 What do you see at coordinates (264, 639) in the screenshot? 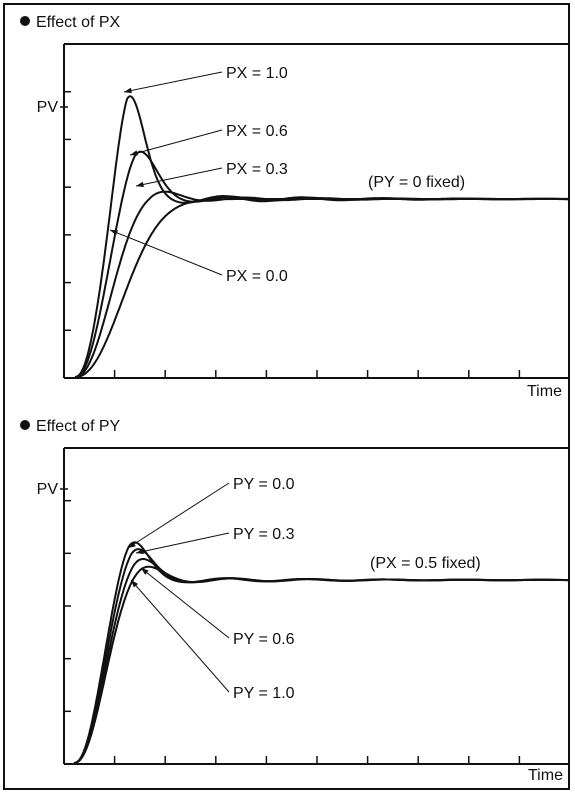
I see `series-label: PY = 0.6` at bounding box center [264, 639].